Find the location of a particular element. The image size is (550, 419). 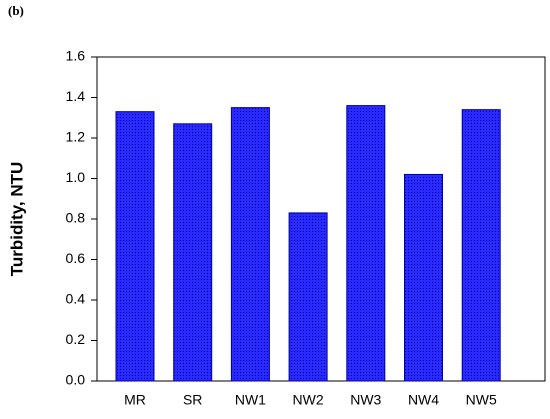

y-tick-label: 0.0 is located at coordinates (76, 380).